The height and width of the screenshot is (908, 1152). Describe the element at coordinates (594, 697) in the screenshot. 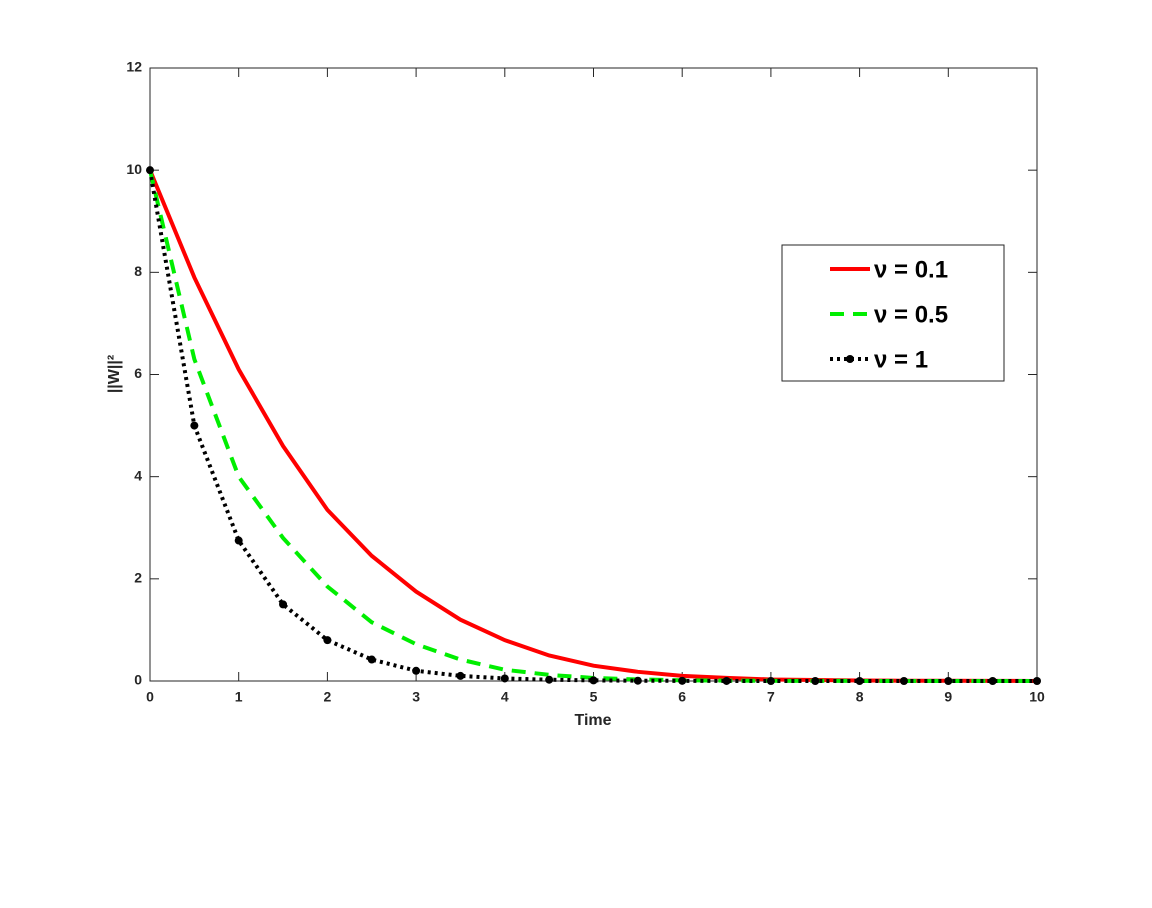

I see `x-tick-label: 5` at that location.